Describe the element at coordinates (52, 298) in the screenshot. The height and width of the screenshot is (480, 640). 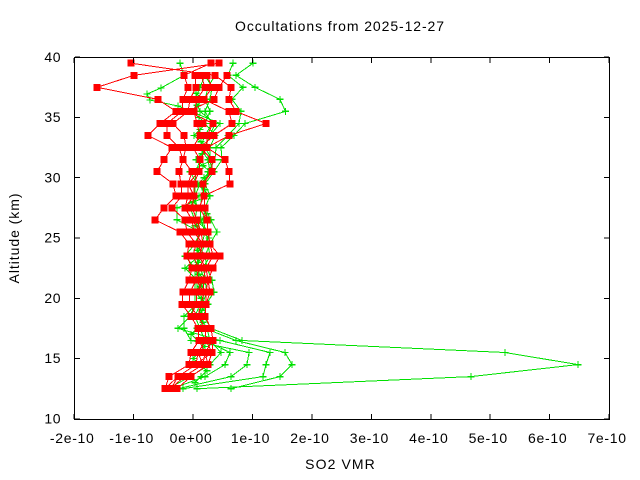
I see `svg-text: 20` at that location.